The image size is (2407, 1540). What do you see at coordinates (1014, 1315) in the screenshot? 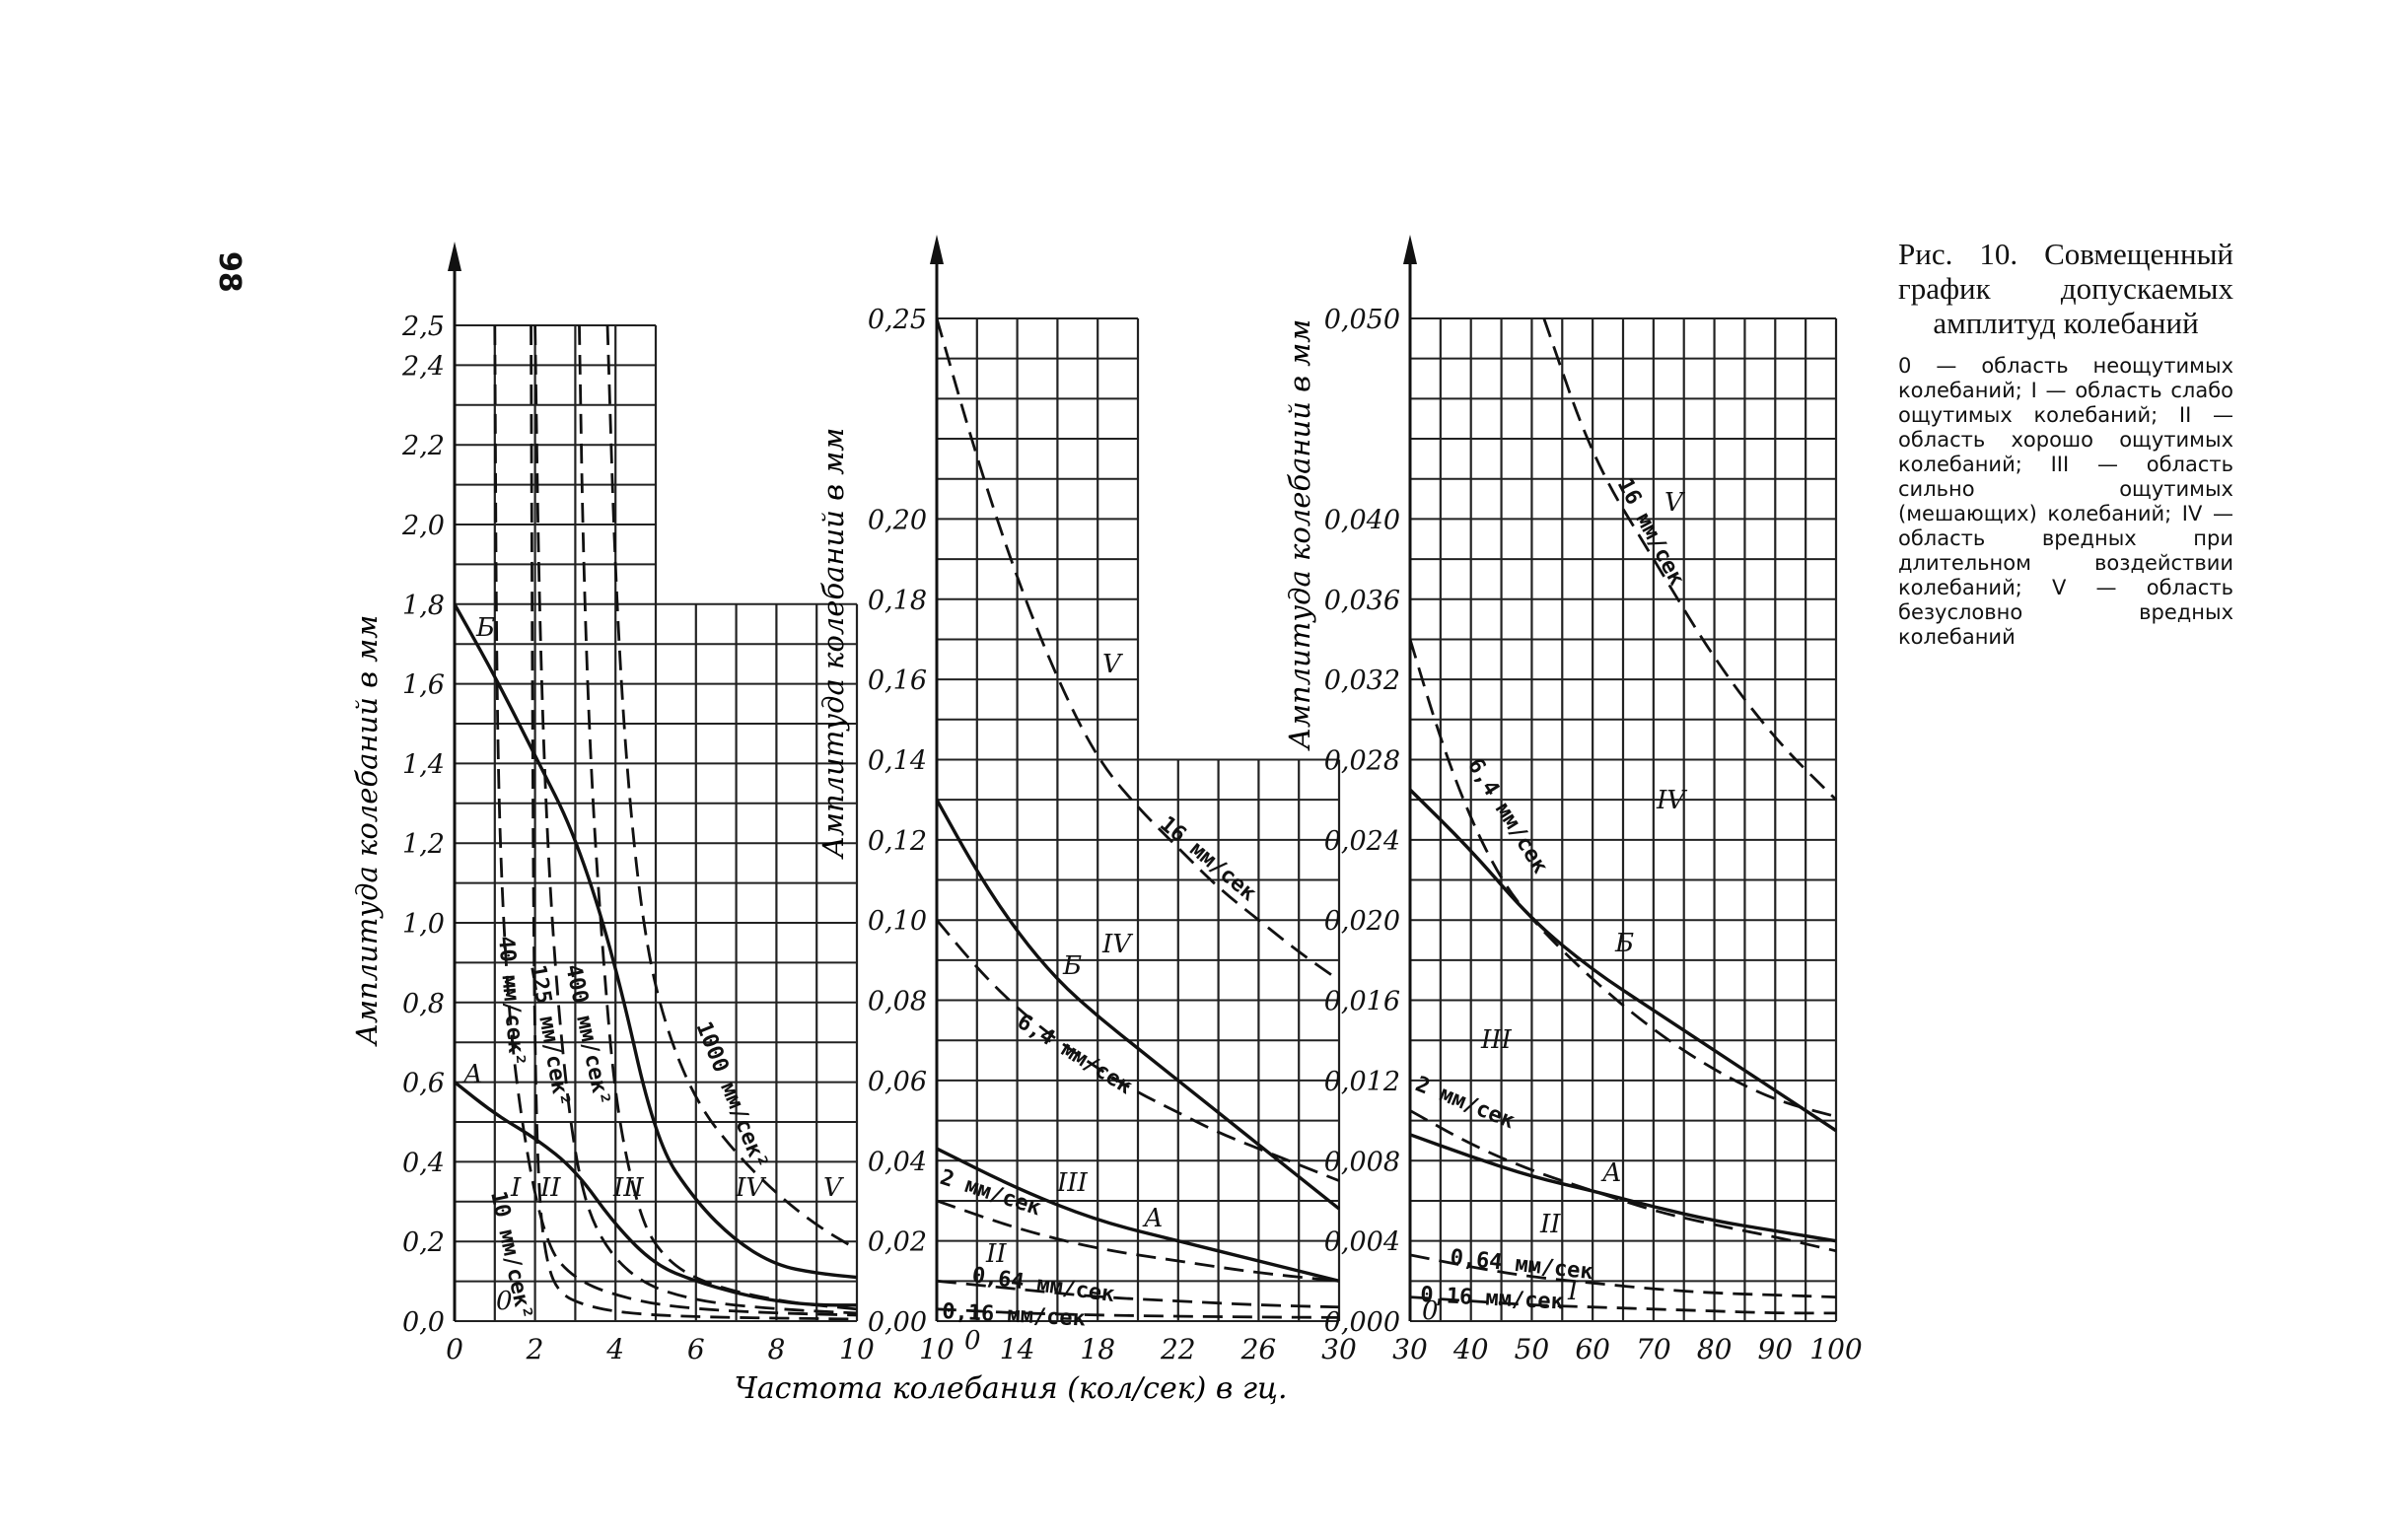
I see `p2-curve-label-016: 0,16 мм/сек` at bounding box center [1014, 1315].